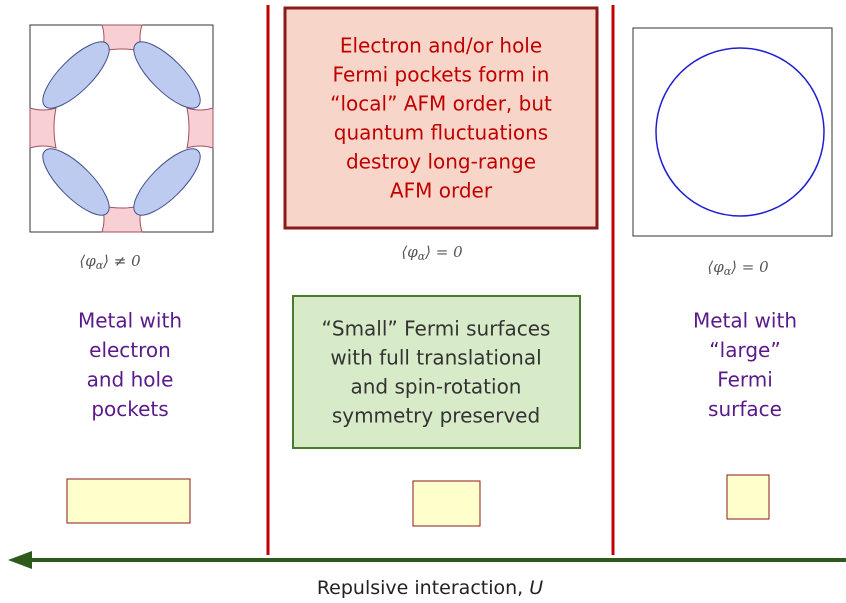 This screenshot has height=603, width=846. What do you see at coordinates (441, 75) in the screenshot?
I see `top-box-line: Fermi pockets form in` at bounding box center [441, 75].